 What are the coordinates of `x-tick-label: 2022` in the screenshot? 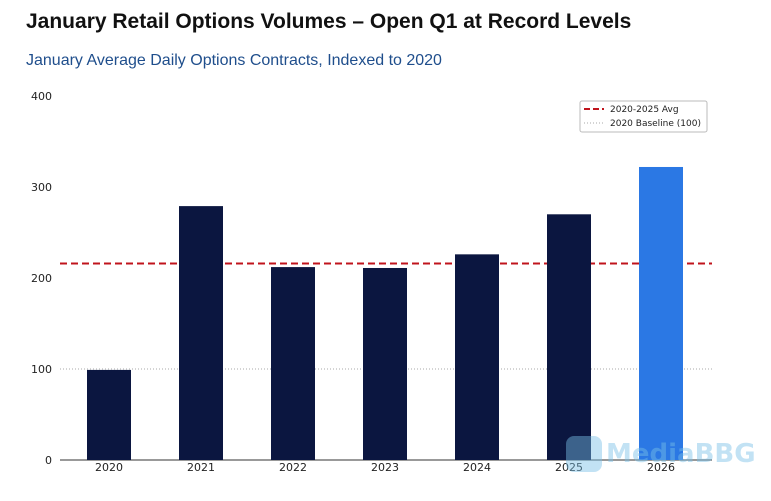 It's located at (293, 467).